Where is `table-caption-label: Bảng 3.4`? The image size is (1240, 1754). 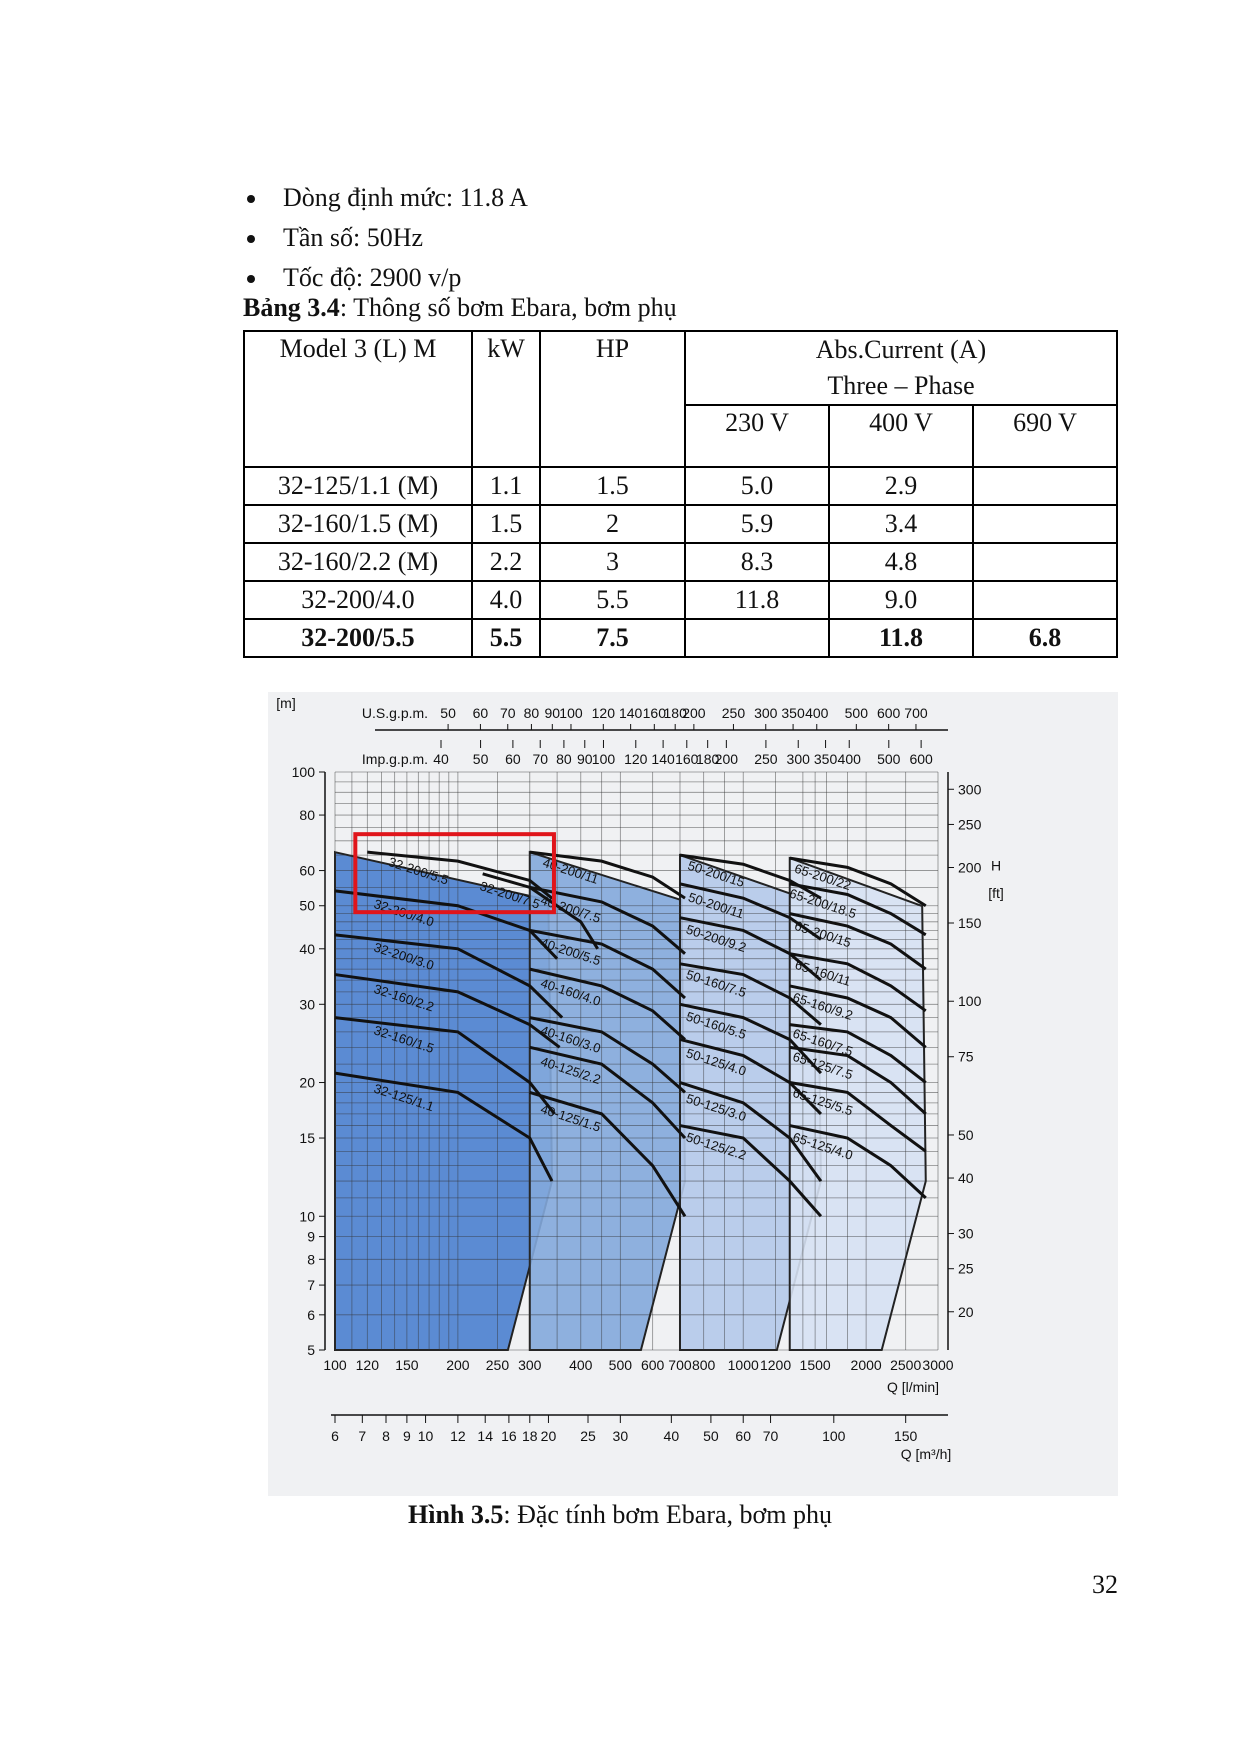 table-caption-label: Bảng 3.4 is located at coordinates (291, 307).